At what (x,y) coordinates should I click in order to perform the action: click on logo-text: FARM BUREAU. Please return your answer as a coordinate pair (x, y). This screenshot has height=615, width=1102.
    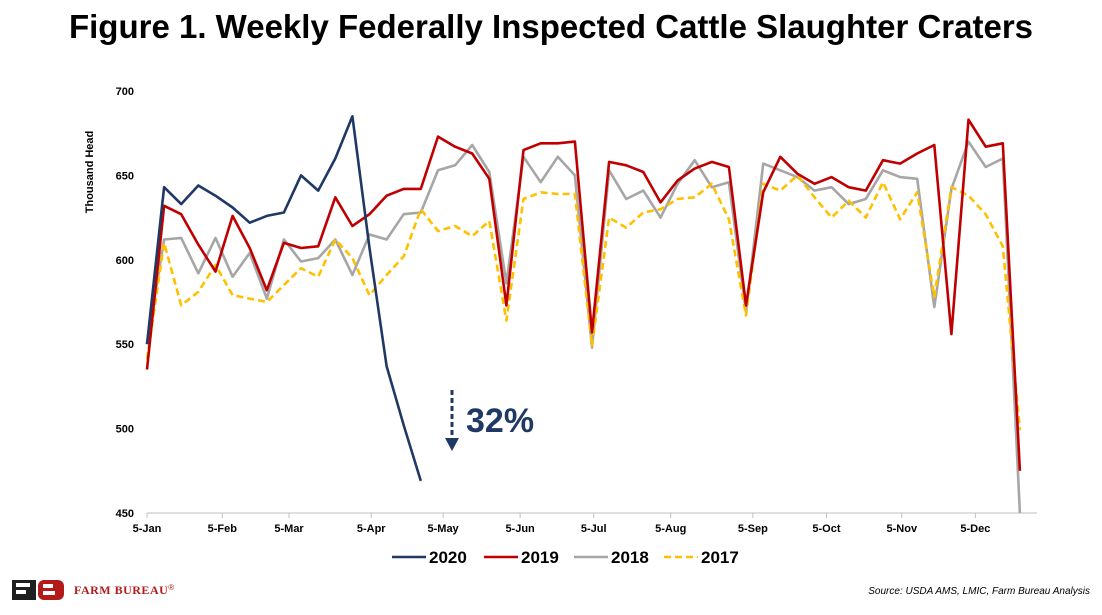
    Looking at the image, I should click on (121, 589).